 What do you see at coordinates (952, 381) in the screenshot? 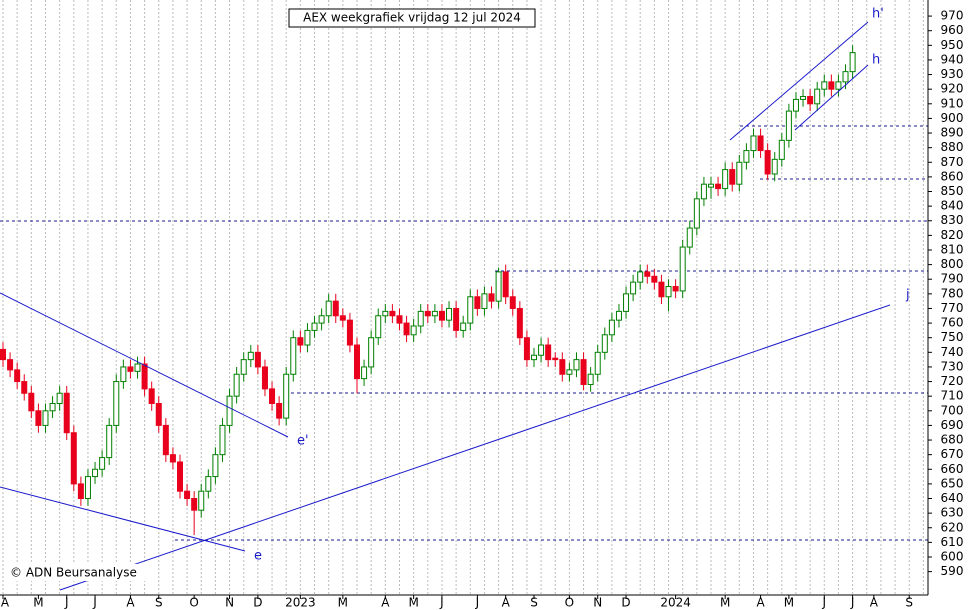
I see `y-tick-label: 720` at bounding box center [952, 381].